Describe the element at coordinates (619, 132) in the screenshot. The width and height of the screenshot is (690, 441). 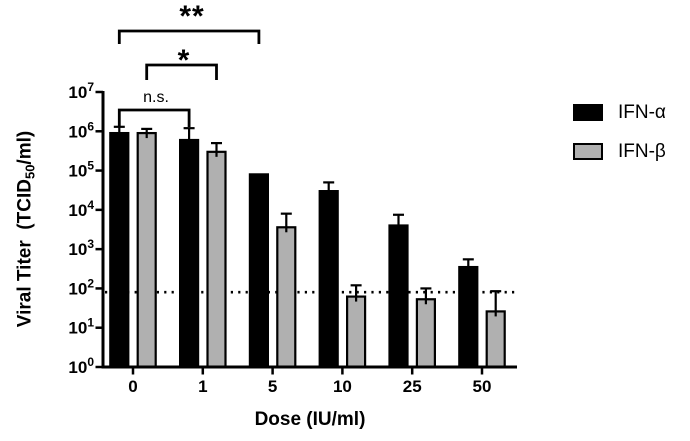
I see `legend: IFN-α IFN-β` at that location.